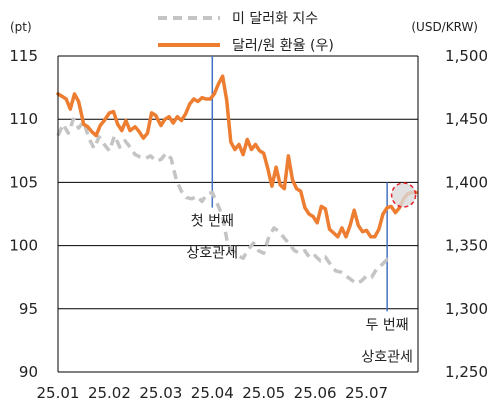 The image size is (491, 415). What do you see at coordinates (23, 119) in the screenshot?
I see `left-tick-label: 110` at bounding box center [23, 119].